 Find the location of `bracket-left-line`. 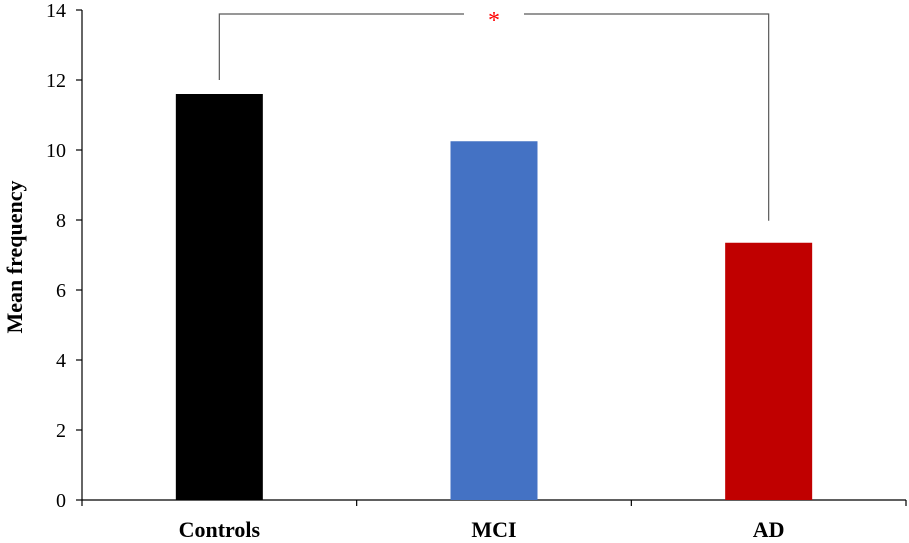

bracket-left-line is located at coordinates (341, 46).